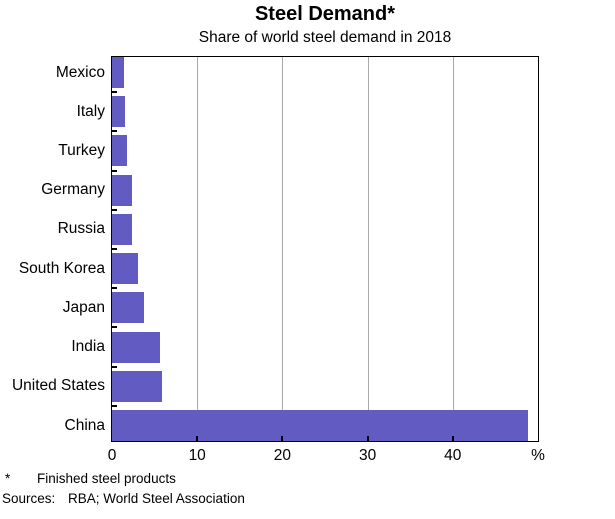  I want to click on bar-mexico, so click(118, 72).